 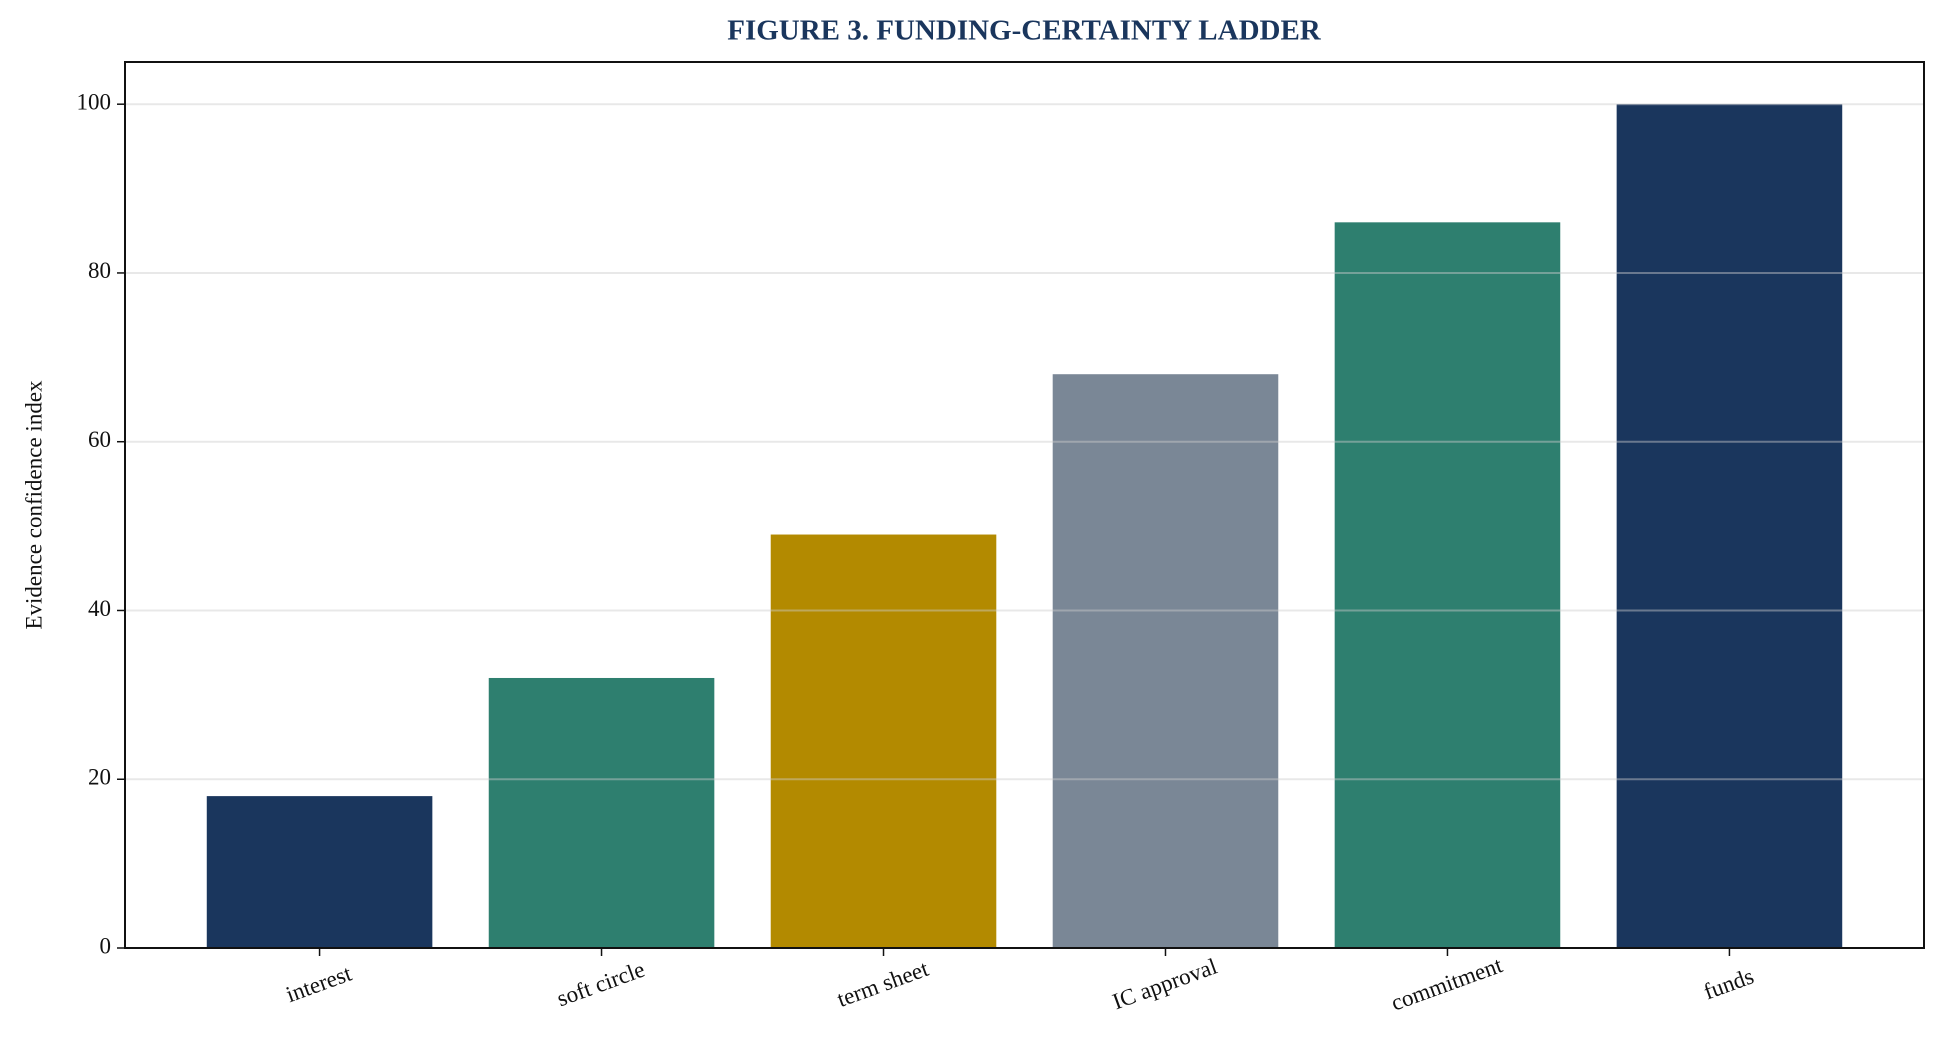 What do you see at coordinates (1728, 983) in the screenshot?
I see `x-tick-label: funds` at bounding box center [1728, 983].